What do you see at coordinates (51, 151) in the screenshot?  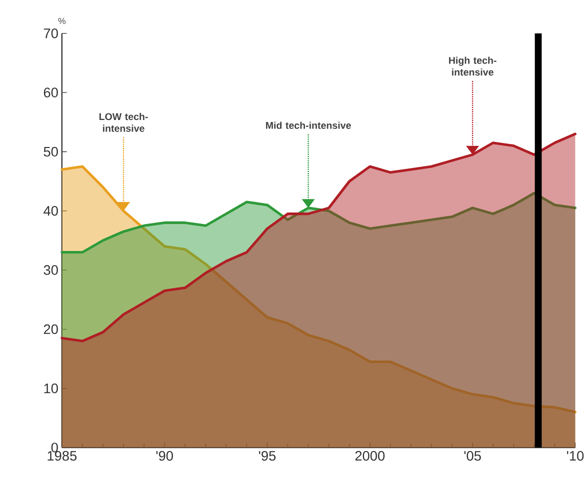 I see `y-tick-label: 50` at bounding box center [51, 151].